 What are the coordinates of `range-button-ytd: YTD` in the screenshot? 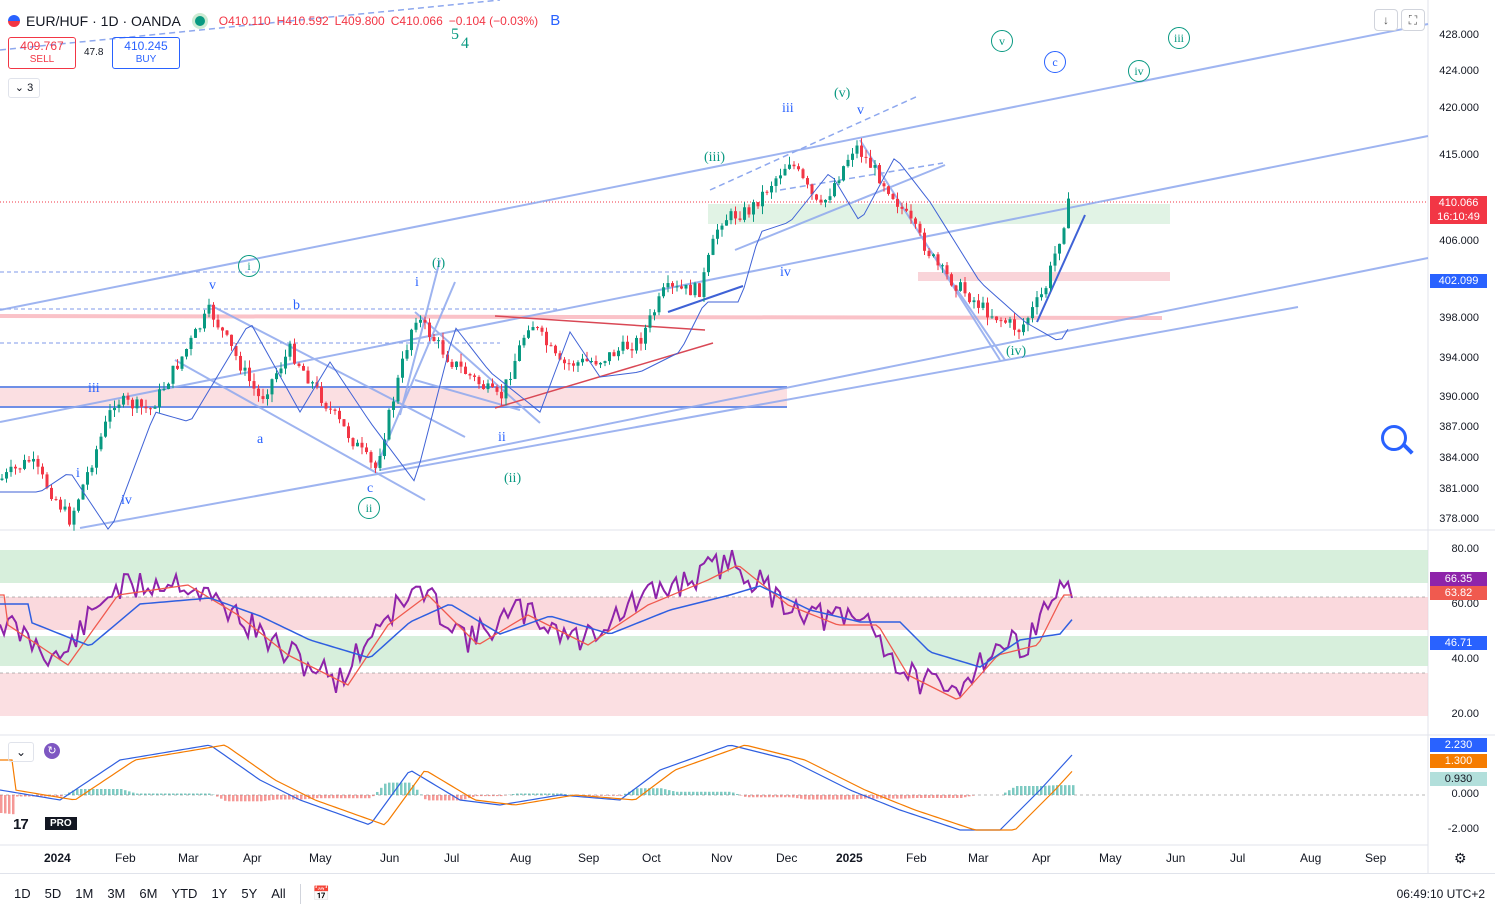 It's located at (184, 893).